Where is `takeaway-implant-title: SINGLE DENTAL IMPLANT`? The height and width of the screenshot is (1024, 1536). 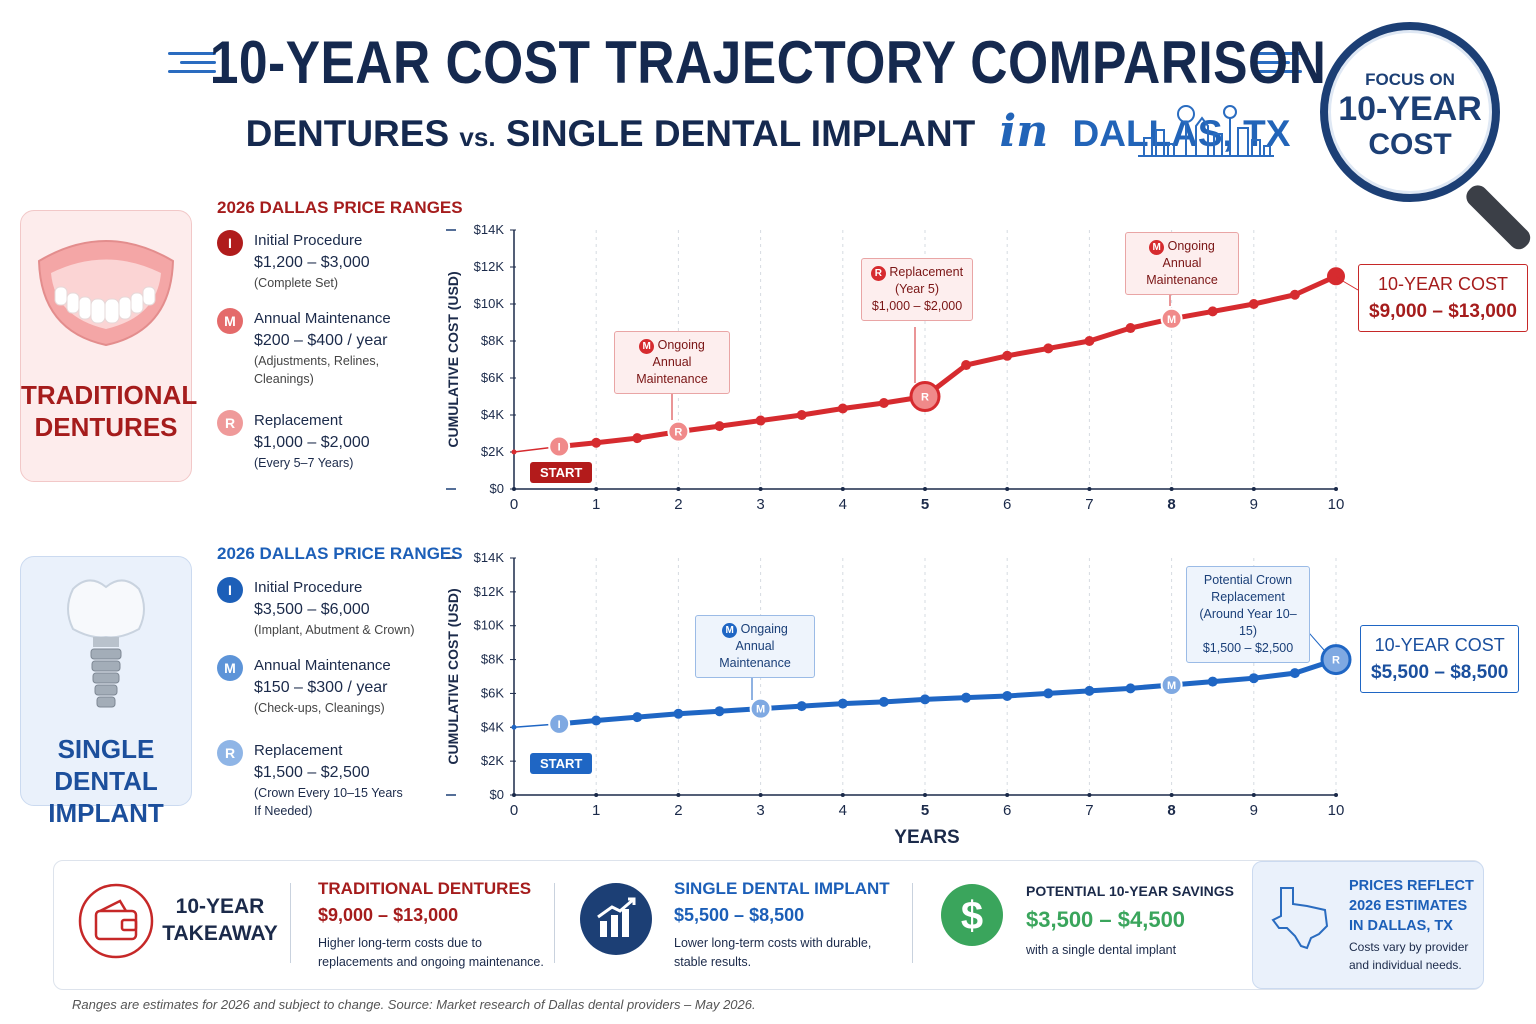 takeaway-implant-title: SINGLE DENTAL IMPLANT is located at coordinates (782, 888).